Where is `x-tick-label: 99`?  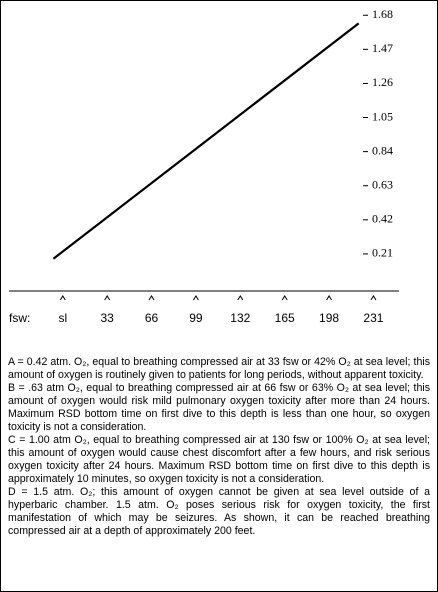 x-tick-label: 99 is located at coordinates (196, 318).